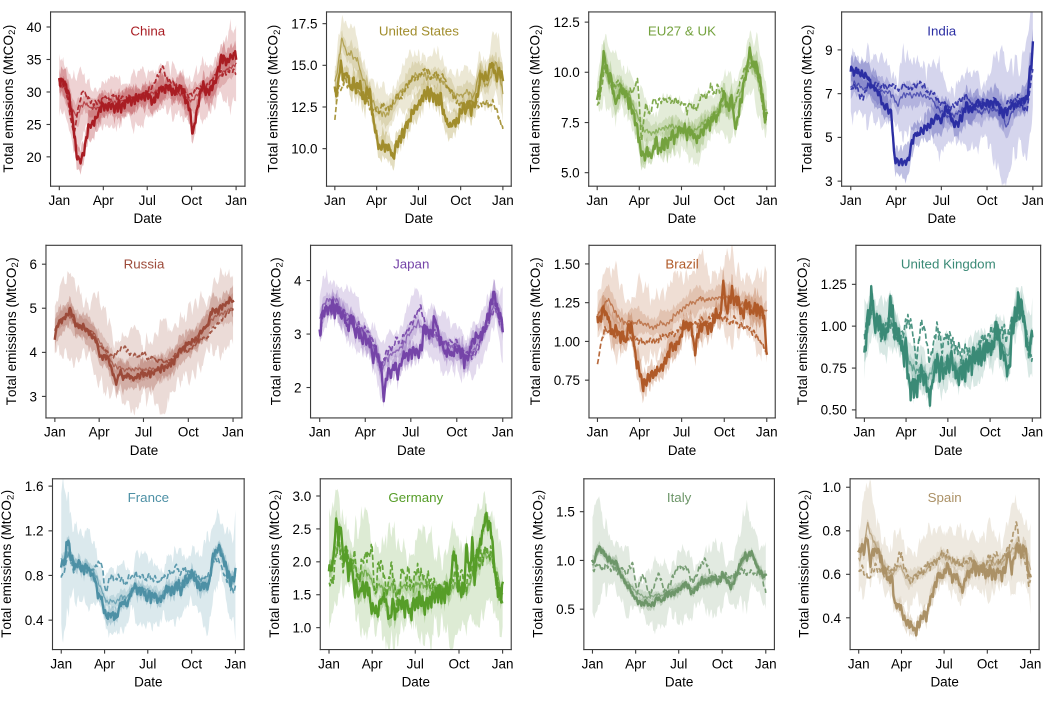  What do you see at coordinates (34, 531) in the screenshot?
I see `svg-text: 1.2` at bounding box center [34, 531].